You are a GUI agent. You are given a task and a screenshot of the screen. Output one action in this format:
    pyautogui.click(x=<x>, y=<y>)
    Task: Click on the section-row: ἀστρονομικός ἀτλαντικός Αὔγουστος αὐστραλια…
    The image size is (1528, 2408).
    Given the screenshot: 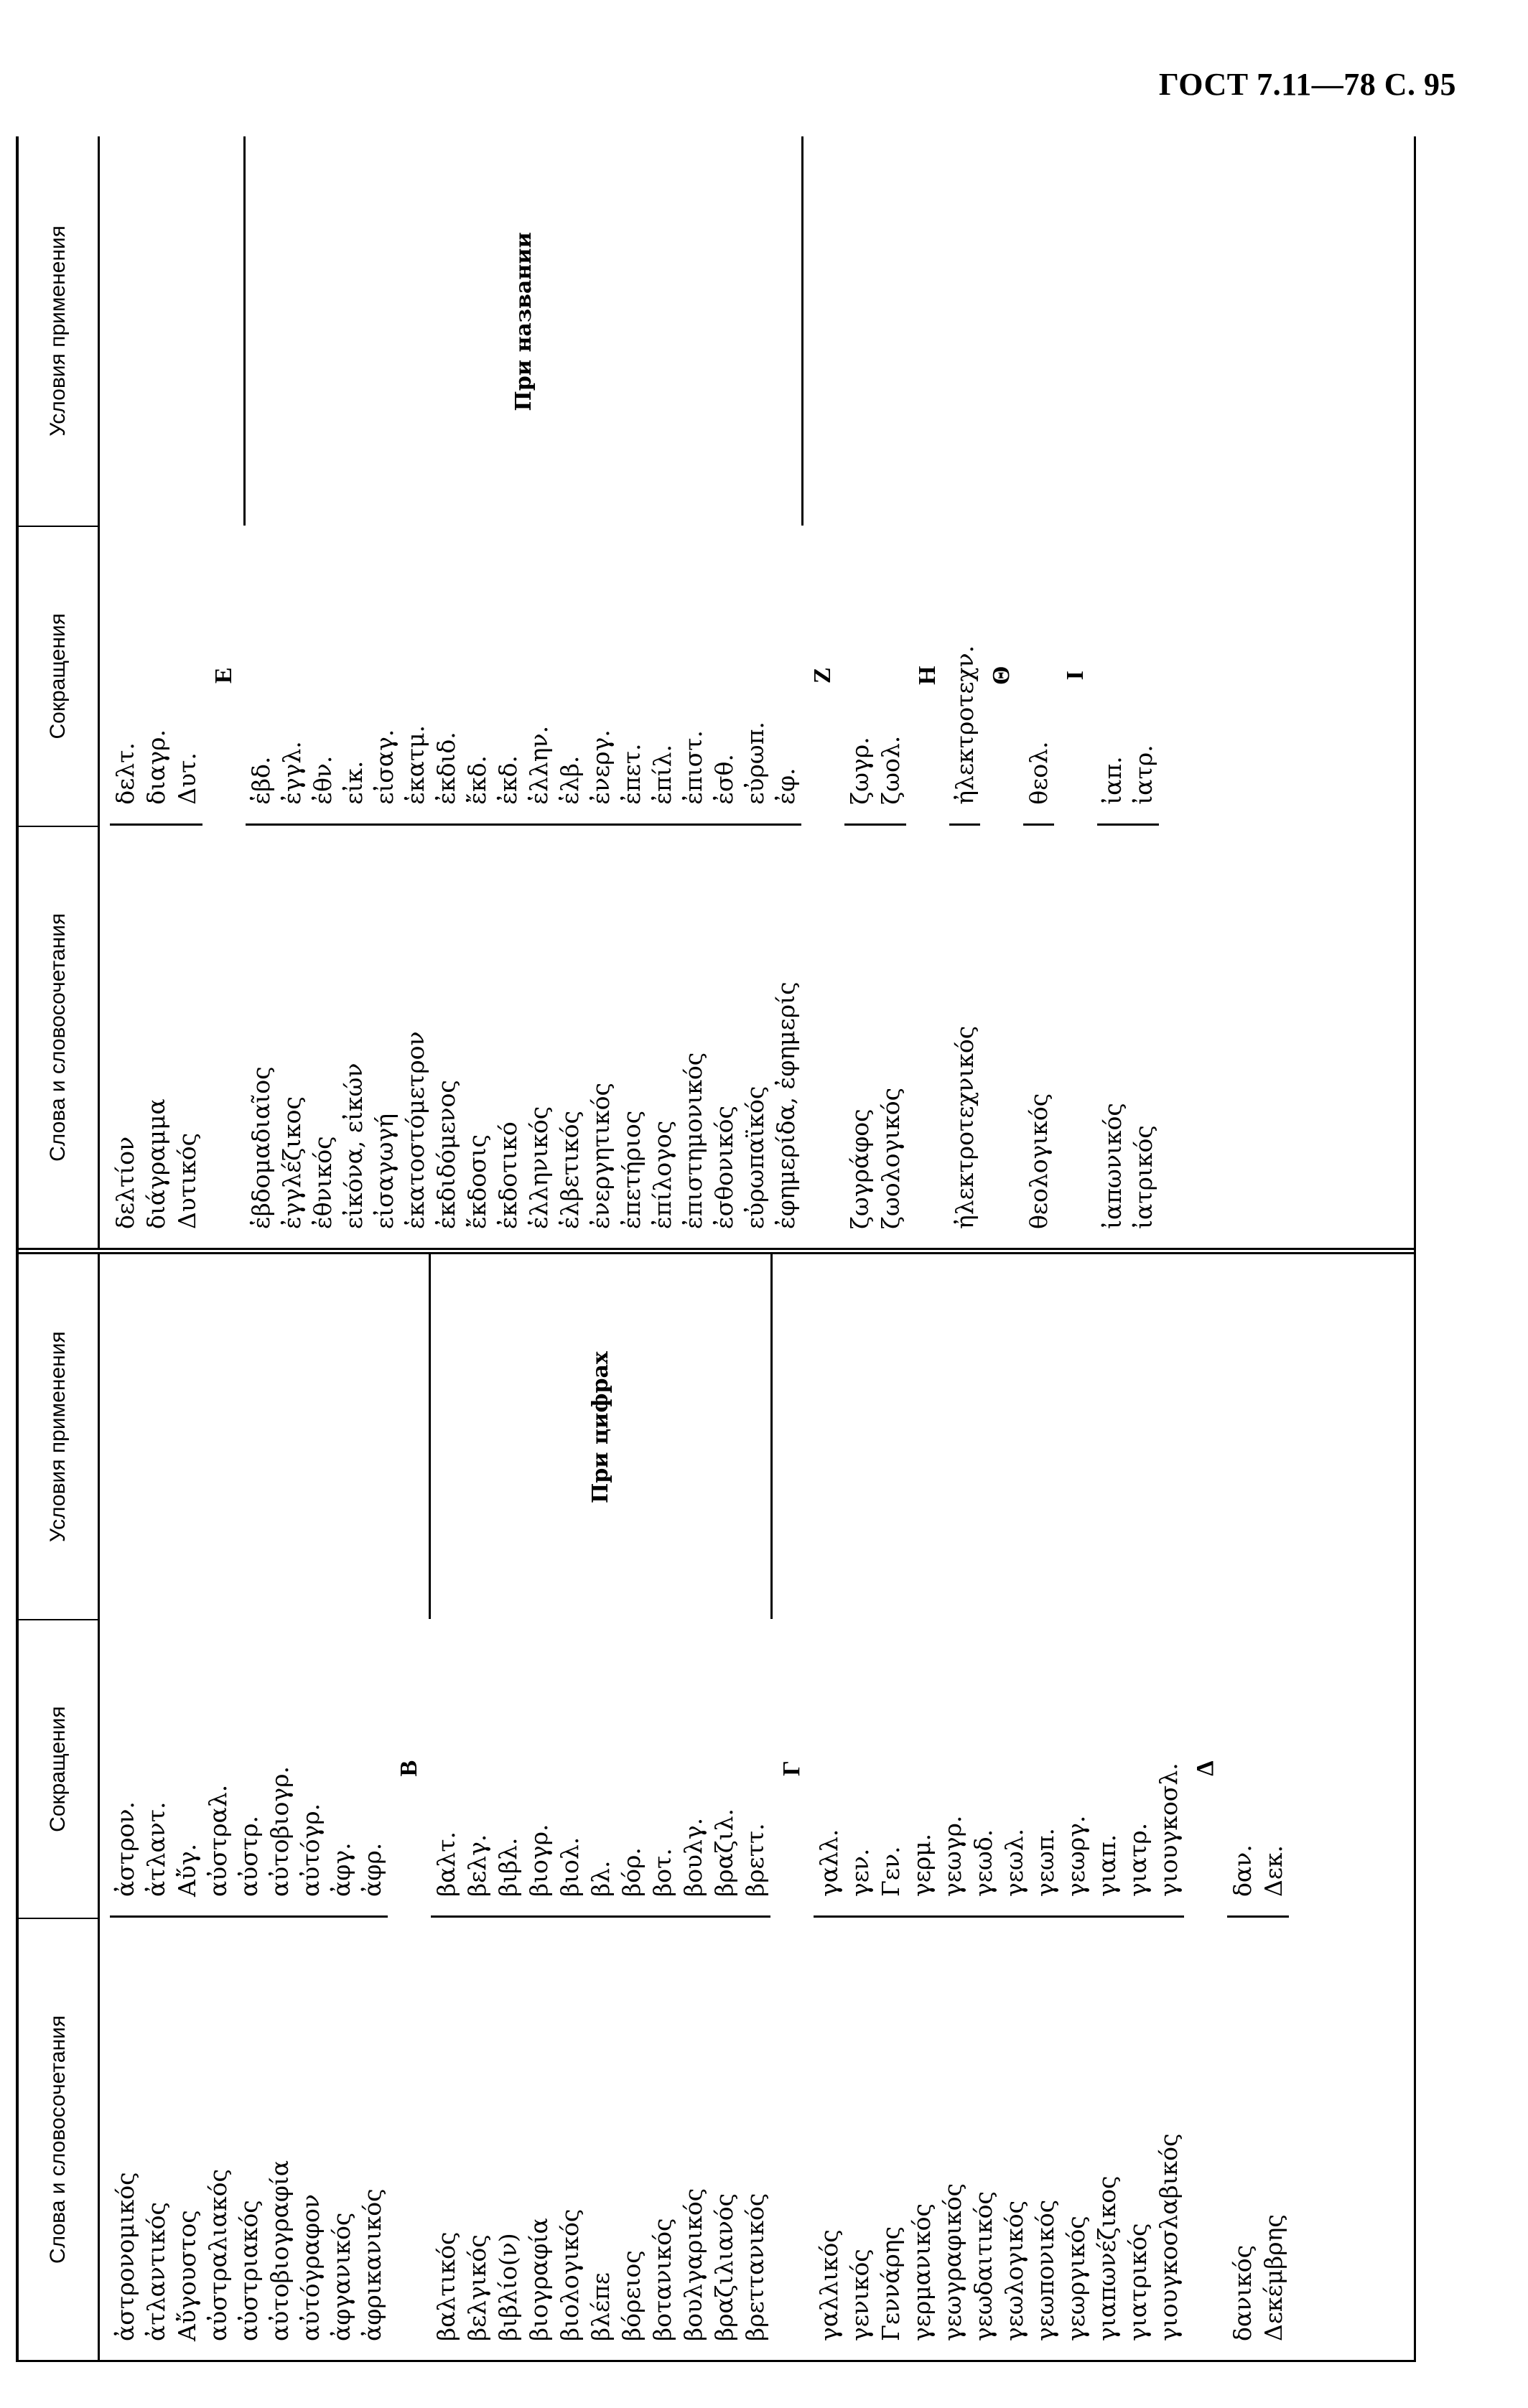 What is the action you would take?
    pyautogui.click(x=249, y=1807)
    